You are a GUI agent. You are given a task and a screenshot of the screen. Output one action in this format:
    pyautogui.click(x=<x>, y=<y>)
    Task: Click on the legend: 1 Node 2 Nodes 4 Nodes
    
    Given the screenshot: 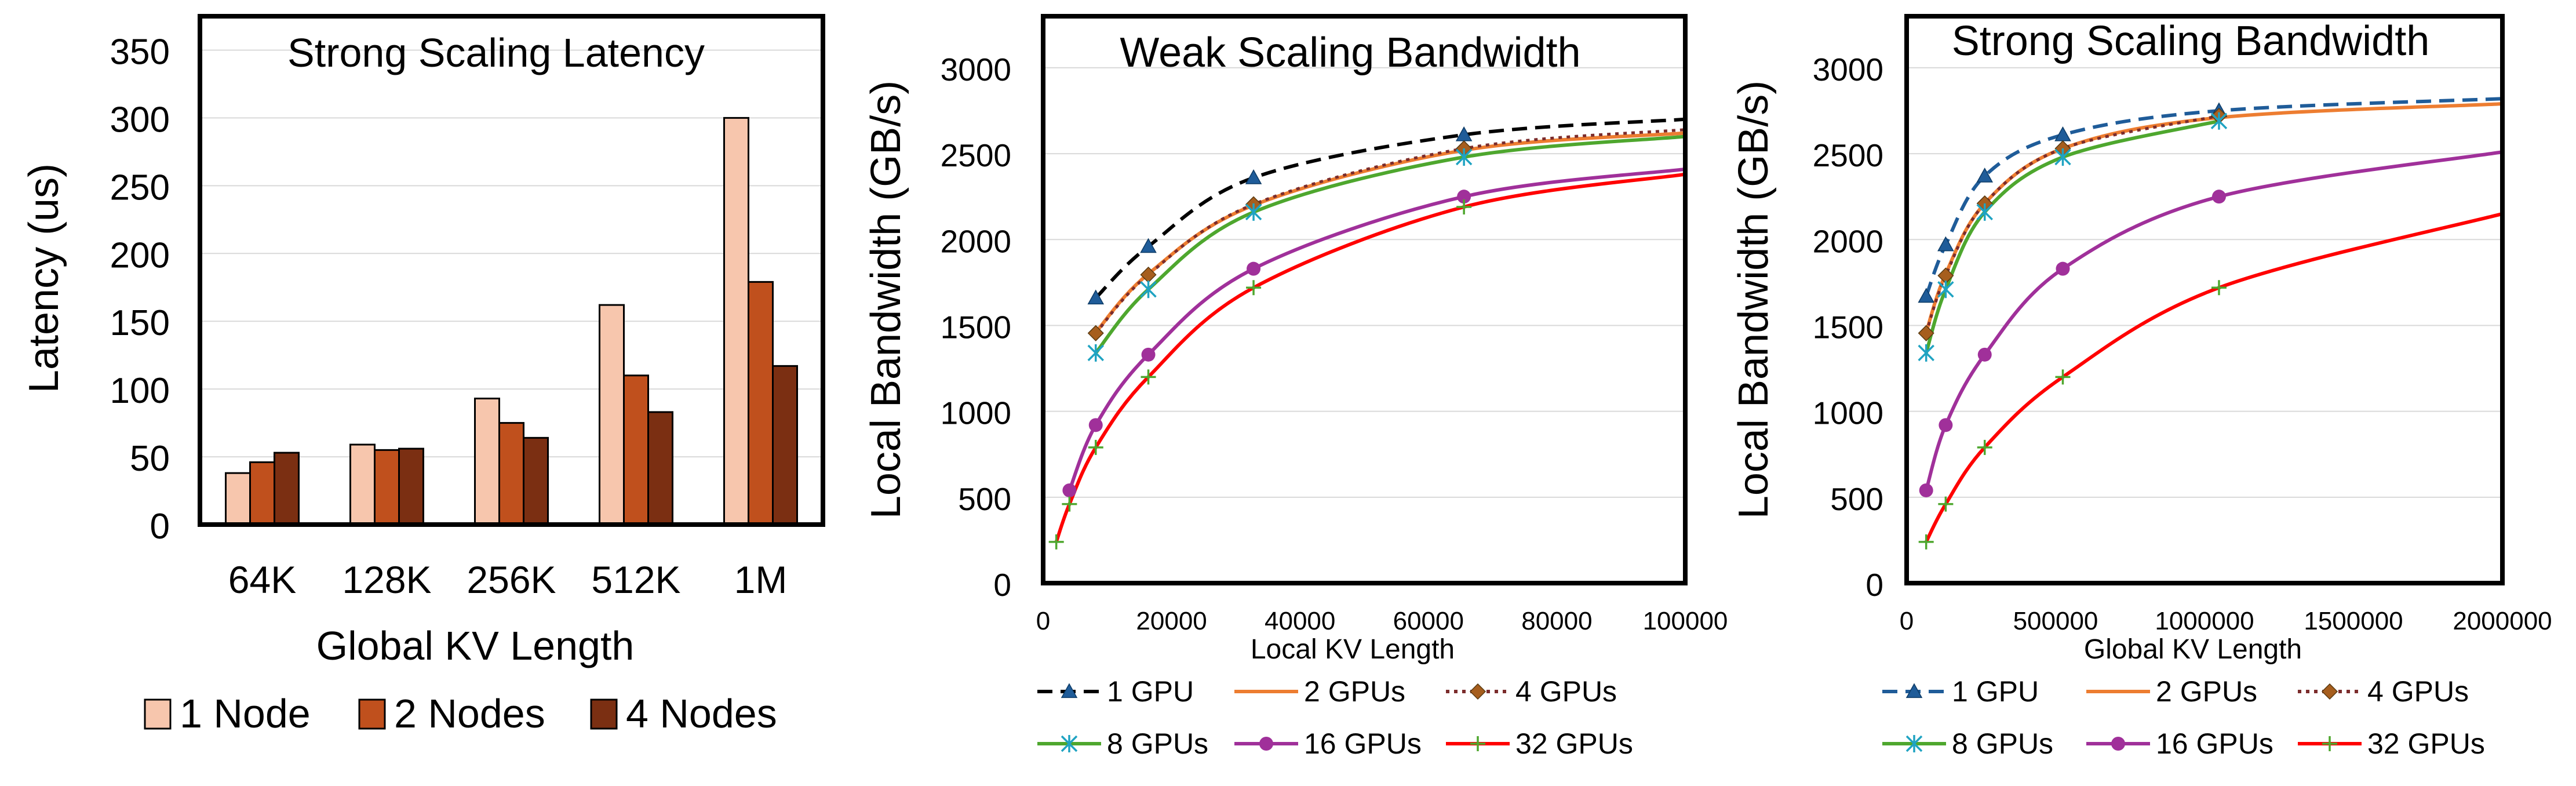 What is the action you would take?
    pyautogui.click(x=460, y=713)
    